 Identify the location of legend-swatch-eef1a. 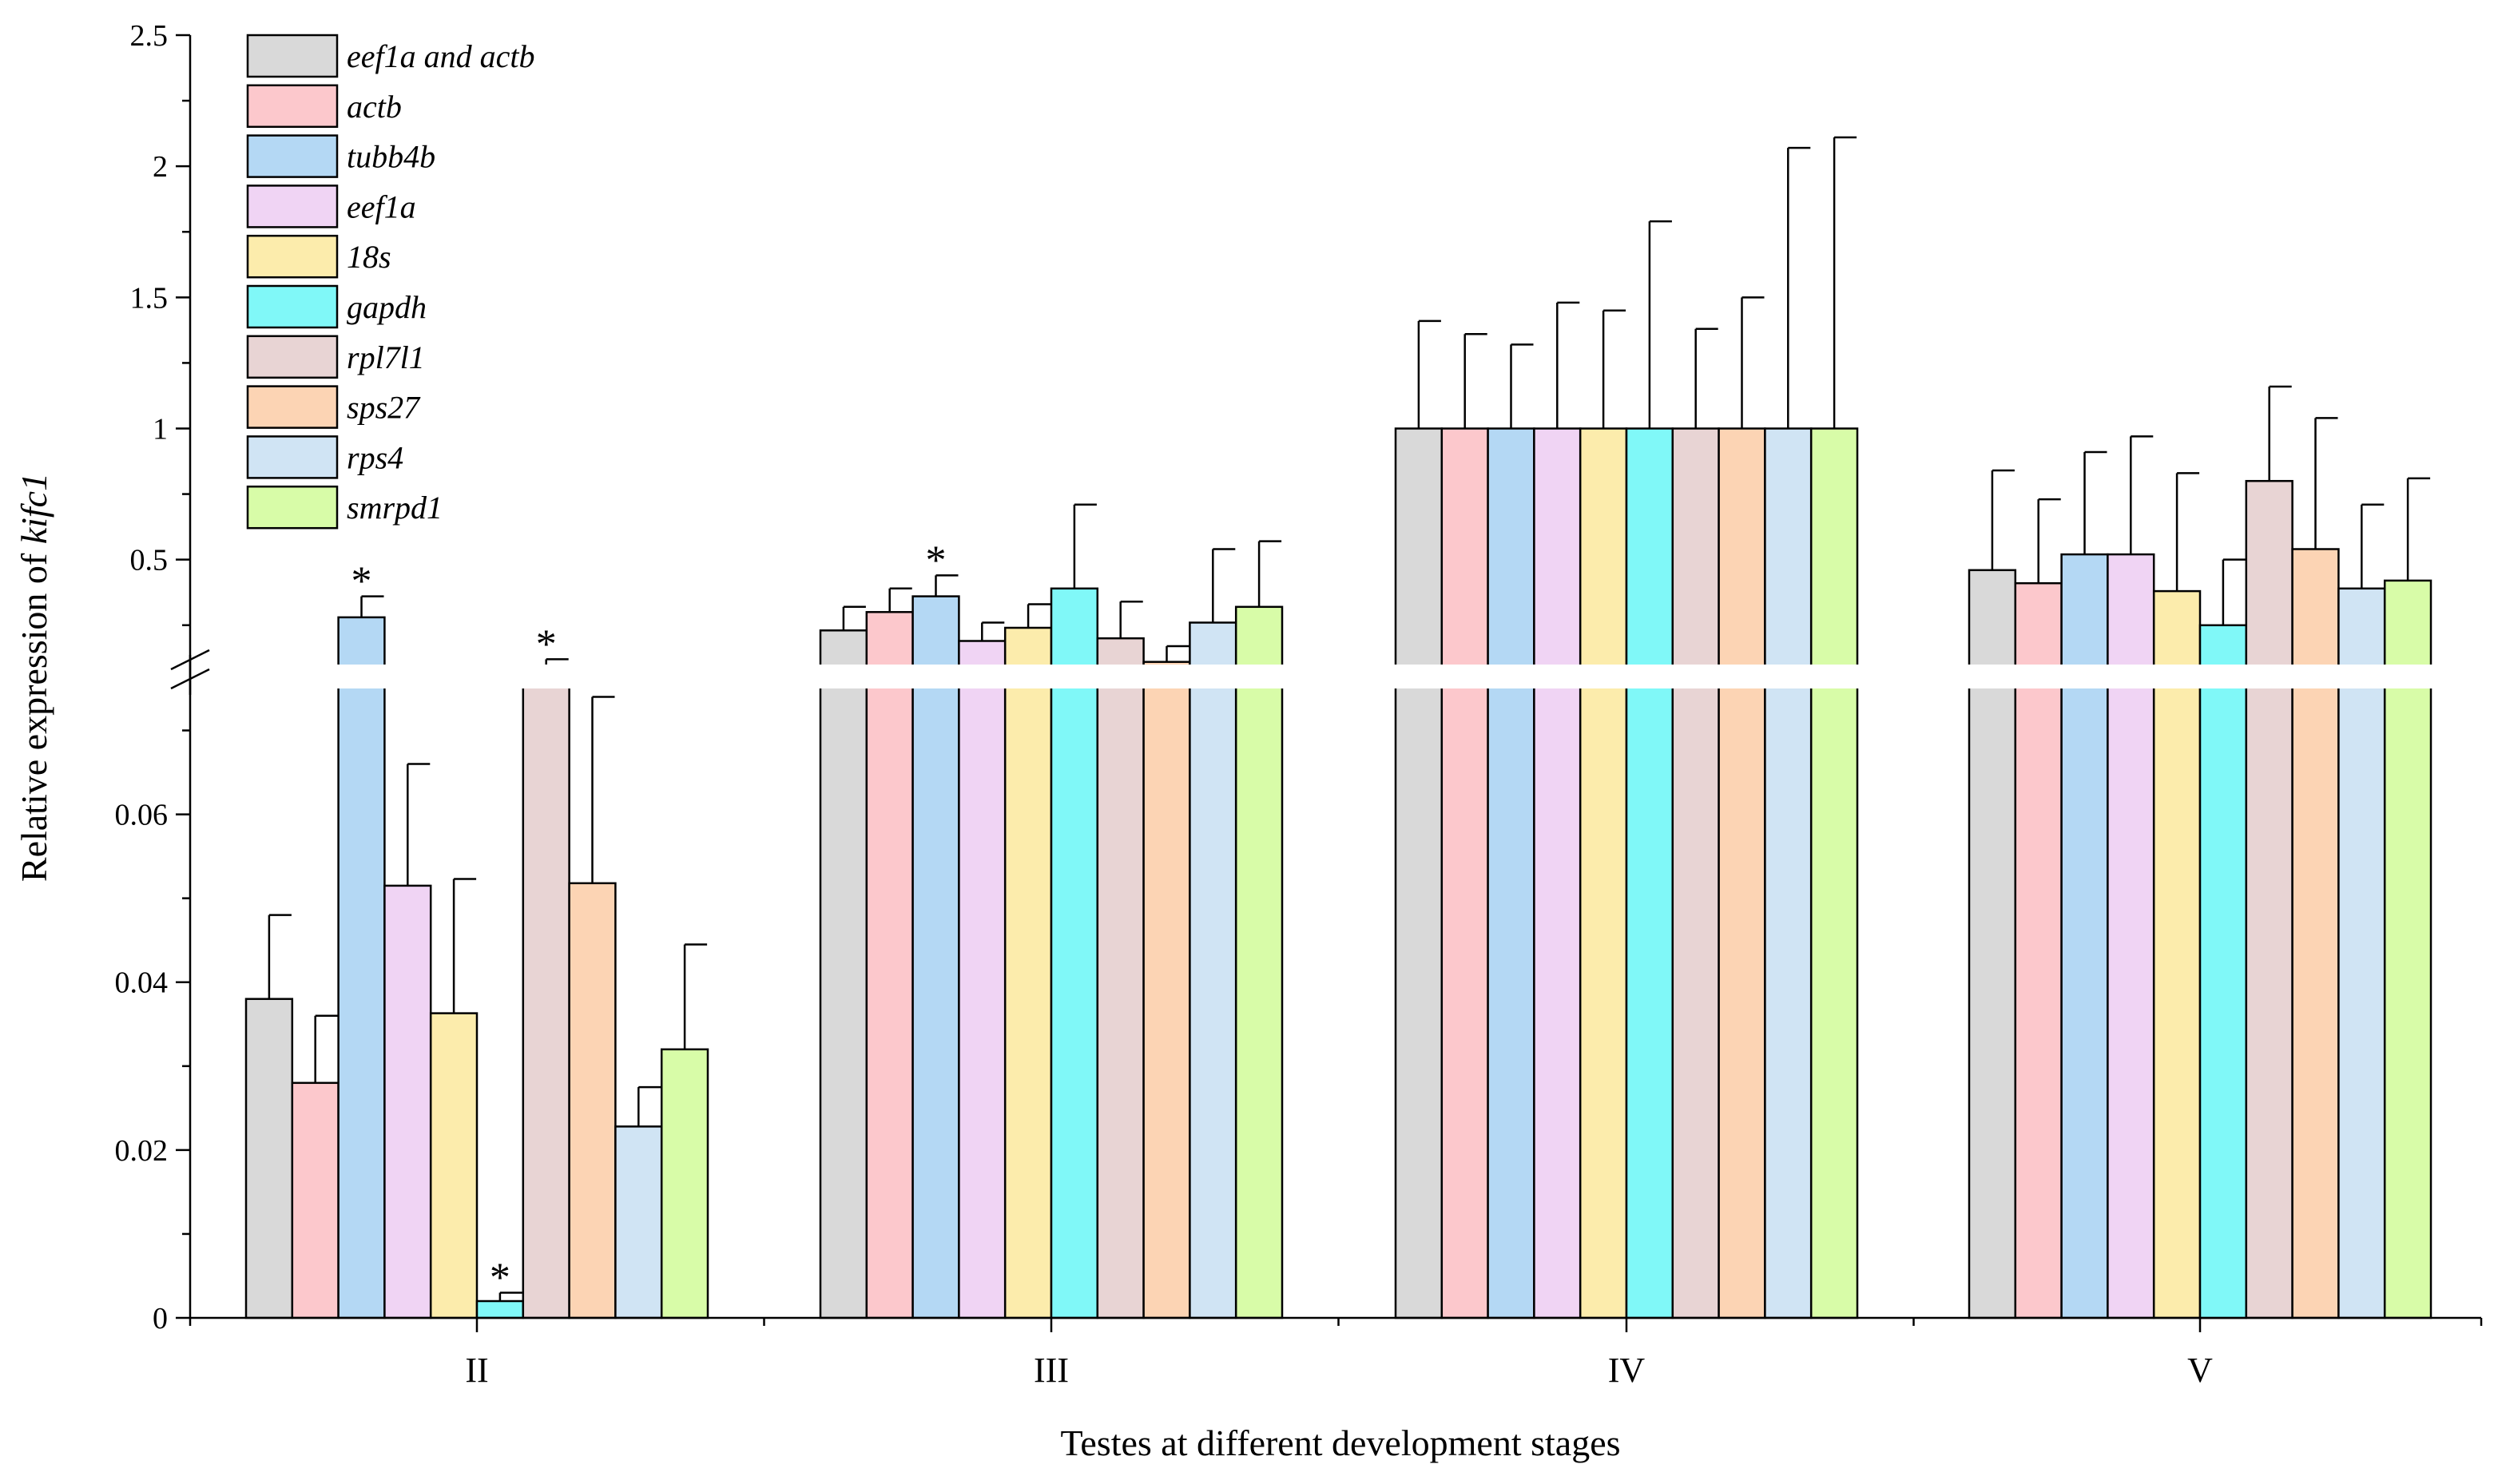
(292, 206).